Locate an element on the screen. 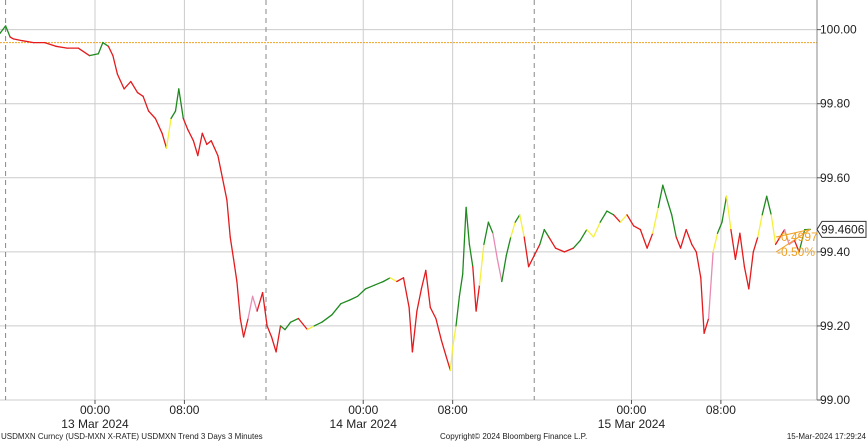 The image size is (867, 441). change-abs-label: -0.4997 is located at coordinates (797, 237).